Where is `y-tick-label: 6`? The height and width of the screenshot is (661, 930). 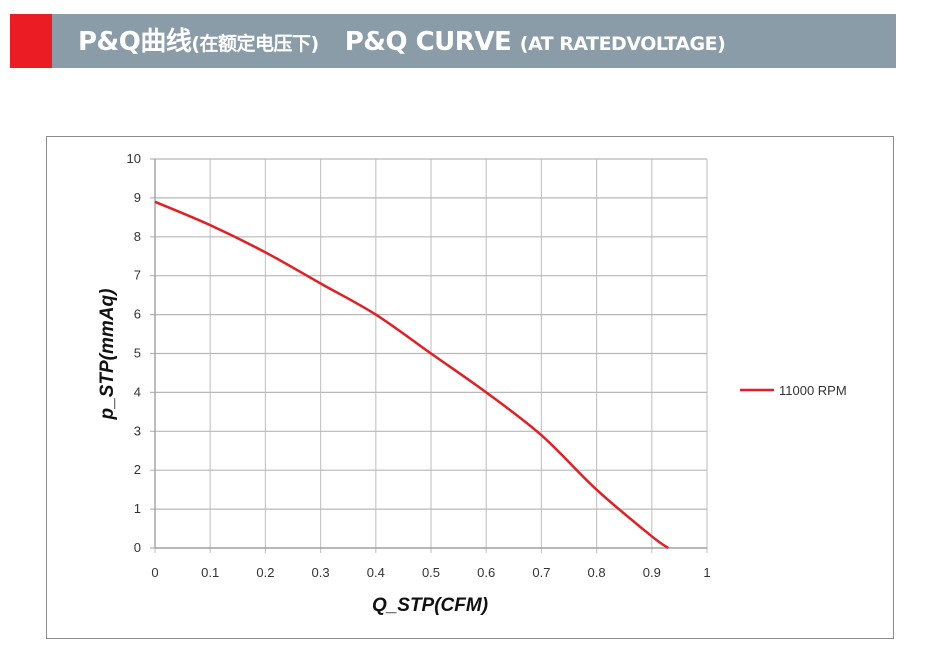 y-tick-label: 6 is located at coordinates (137, 314).